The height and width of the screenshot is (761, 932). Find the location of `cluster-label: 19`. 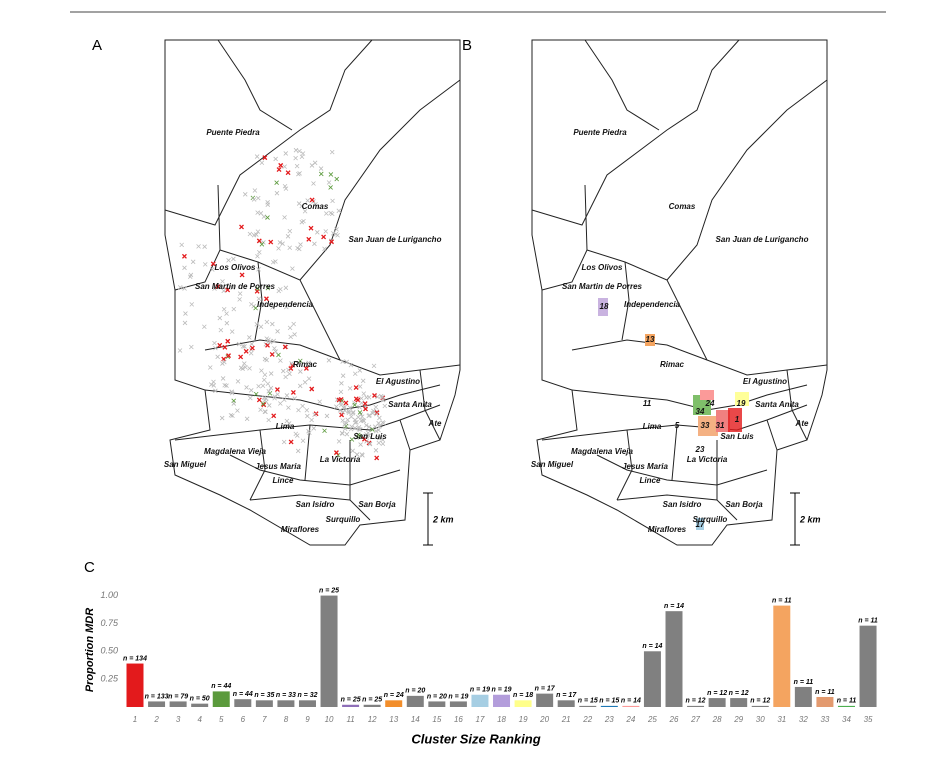

cluster-label: 19 is located at coordinates (741, 403).